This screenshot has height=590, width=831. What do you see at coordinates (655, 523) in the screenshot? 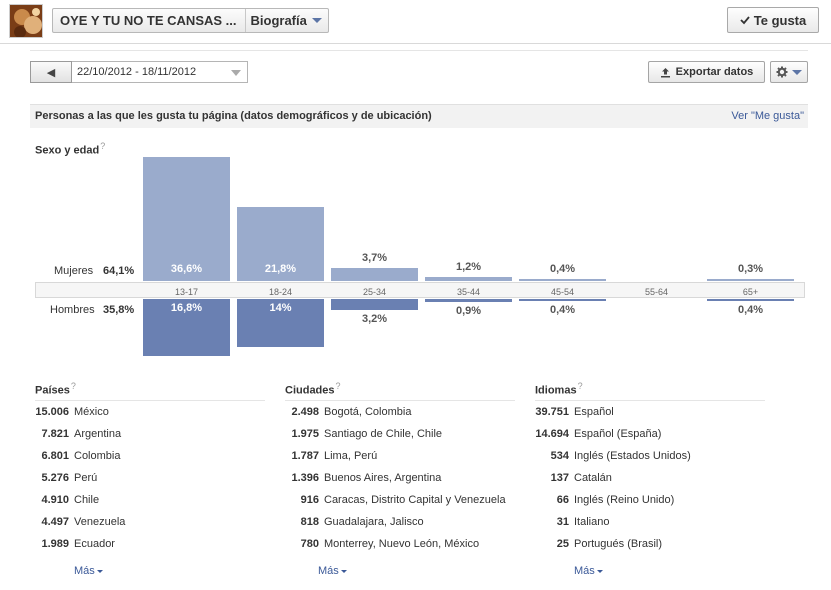
I see `list-item: 31 Italiano` at bounding box center [655, 523].